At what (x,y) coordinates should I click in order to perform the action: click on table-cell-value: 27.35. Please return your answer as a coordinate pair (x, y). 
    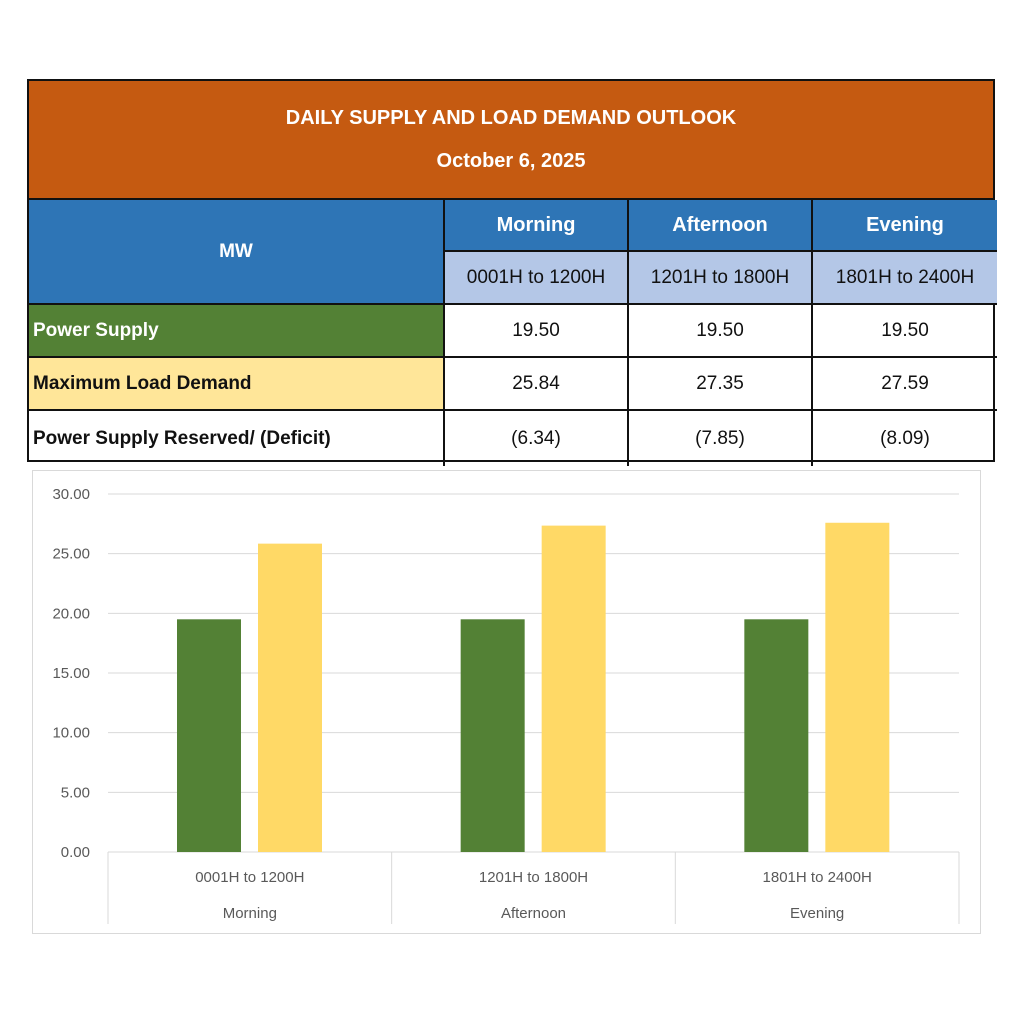
    Looking at the image, I should click on (721, 384).